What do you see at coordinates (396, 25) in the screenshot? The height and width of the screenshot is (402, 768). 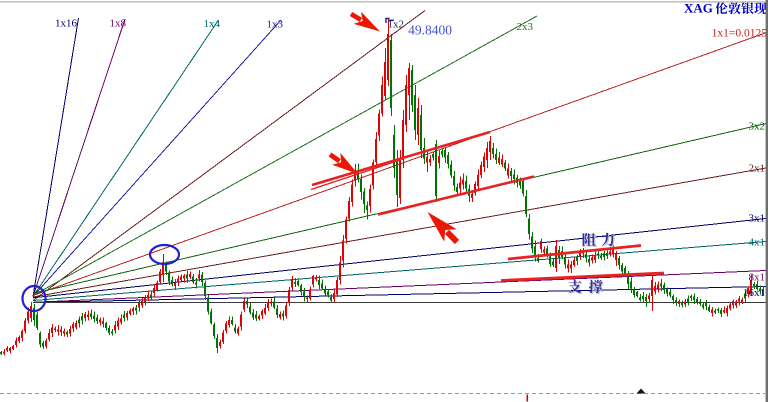 I see `svg-text: 1x2` at bounding box center [396, 25].